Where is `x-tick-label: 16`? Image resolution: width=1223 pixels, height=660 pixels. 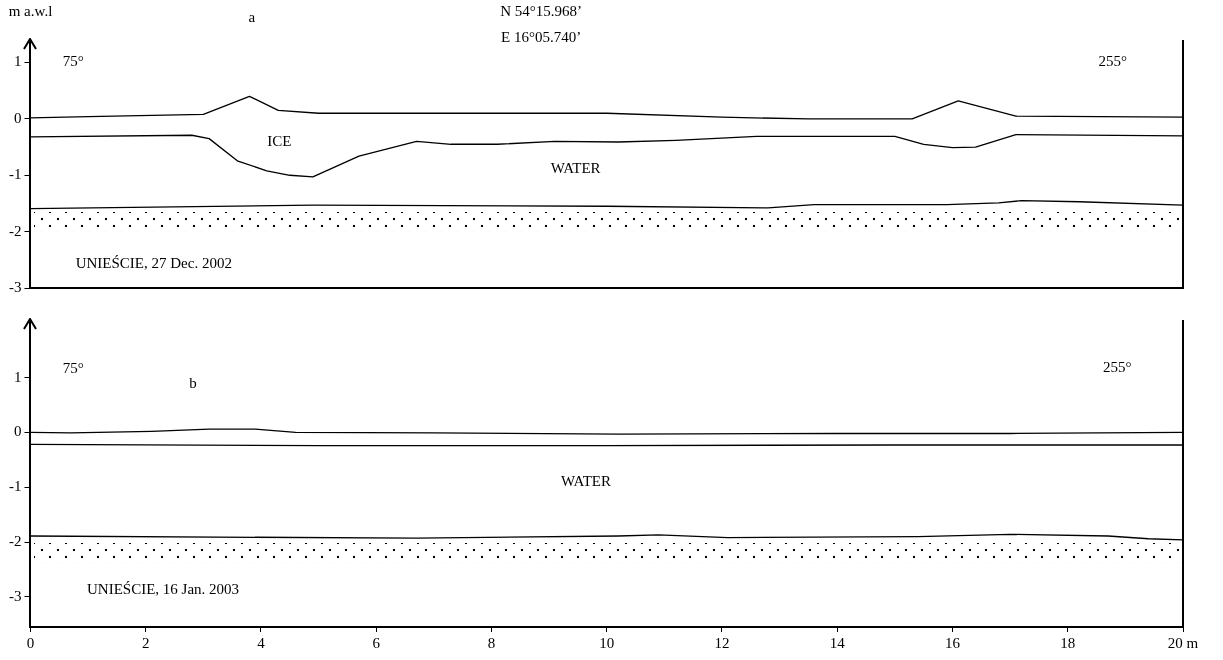
x-tick-label: 16 is located at coordinates (953, 642).